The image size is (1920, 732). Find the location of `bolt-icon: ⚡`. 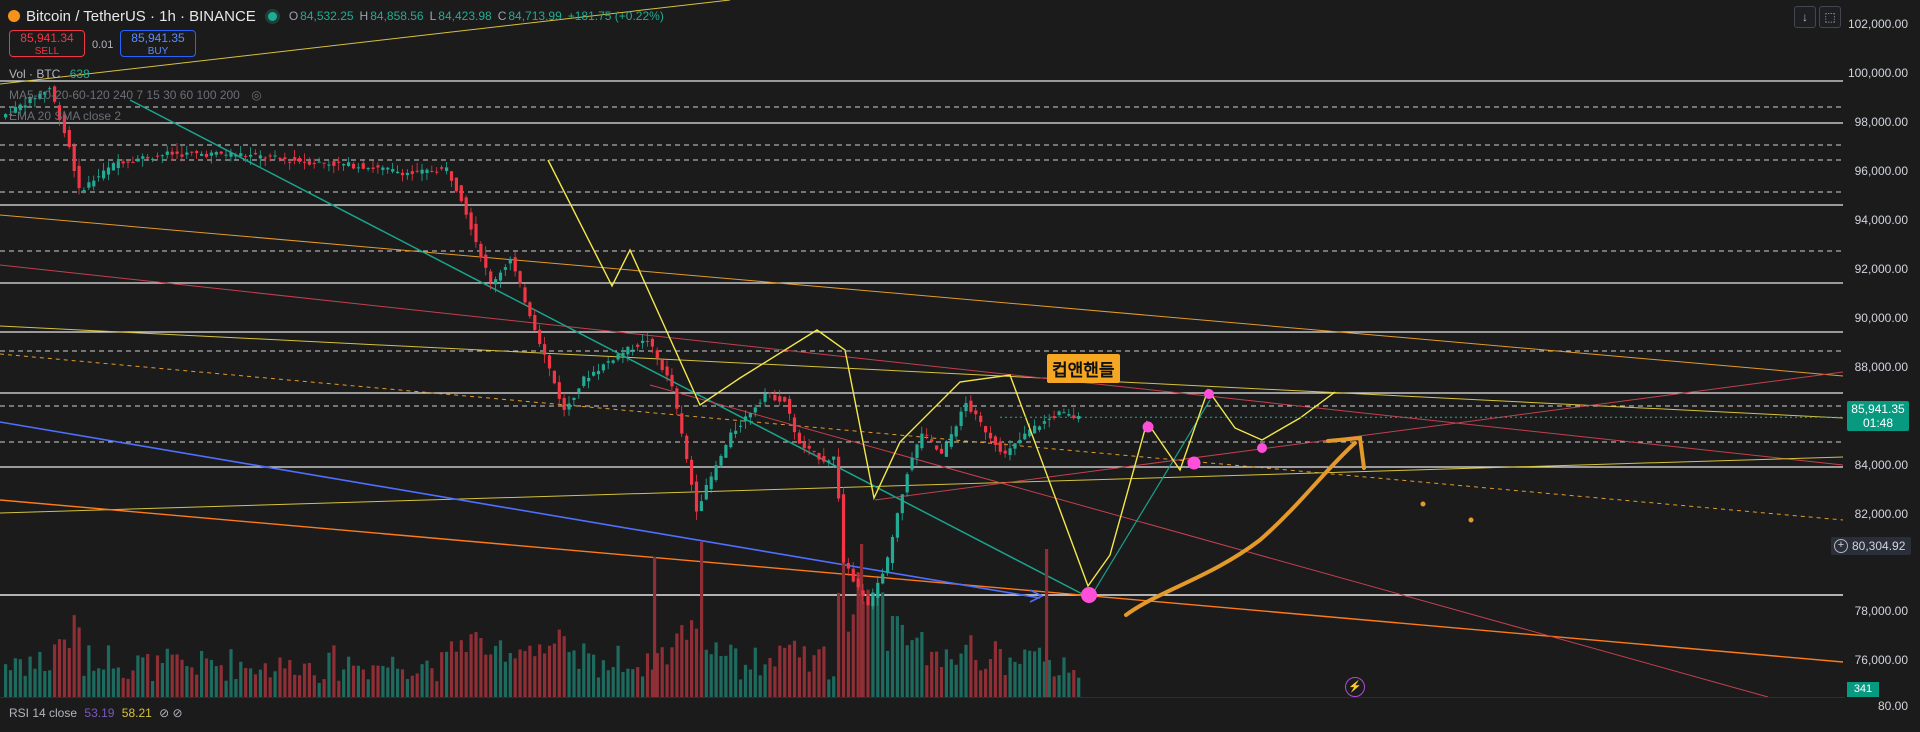

bolt-icon: ⚡ is located at coordinates (1355, 687).